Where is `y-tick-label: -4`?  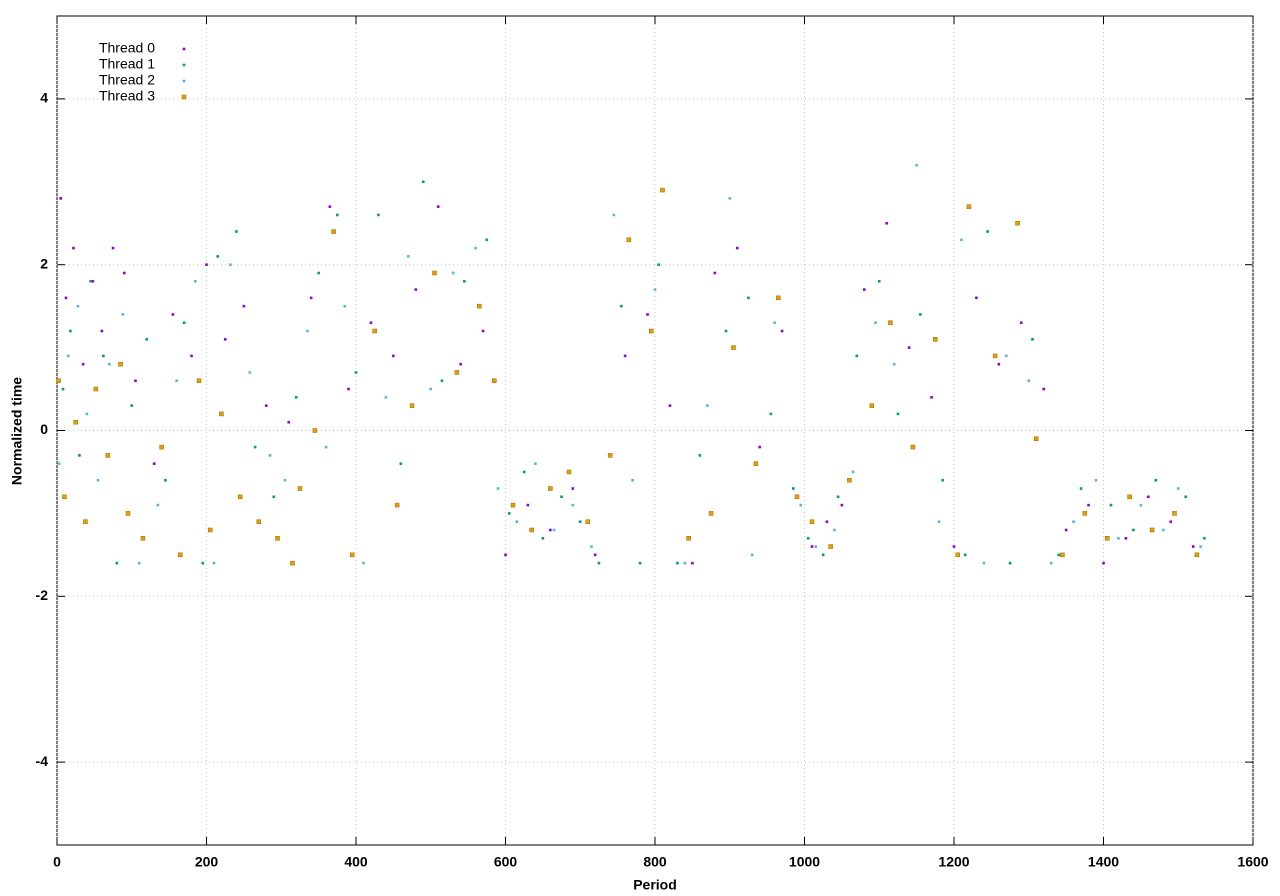 y-tick-label: -4 is located at coordinates (42, 761).